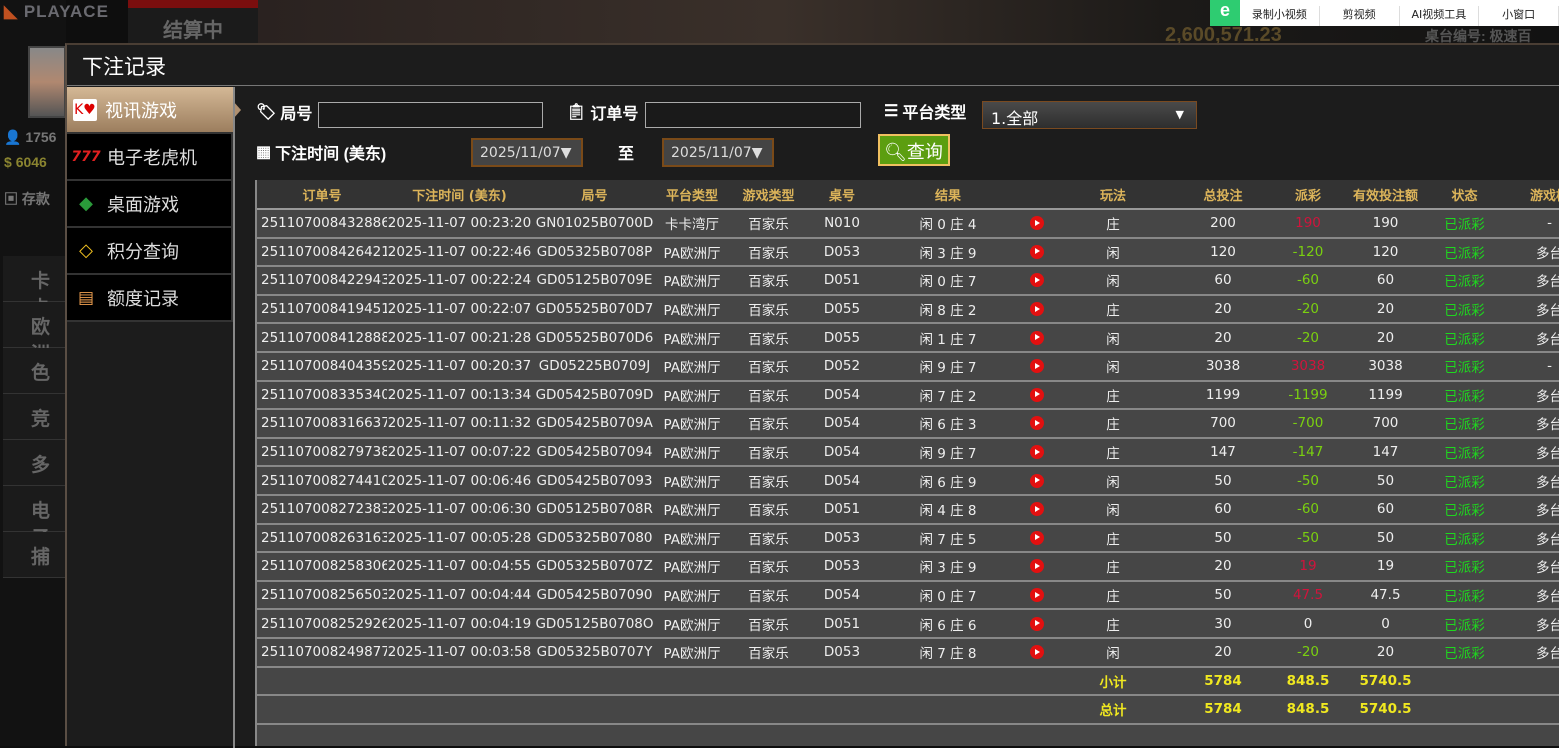 This screenshot has width=1559, height=748. What do you see at coordinates (1385, 424) in the screenshot?
I see `cell-valid-bet: 700` at bounding box center [1385, 424].